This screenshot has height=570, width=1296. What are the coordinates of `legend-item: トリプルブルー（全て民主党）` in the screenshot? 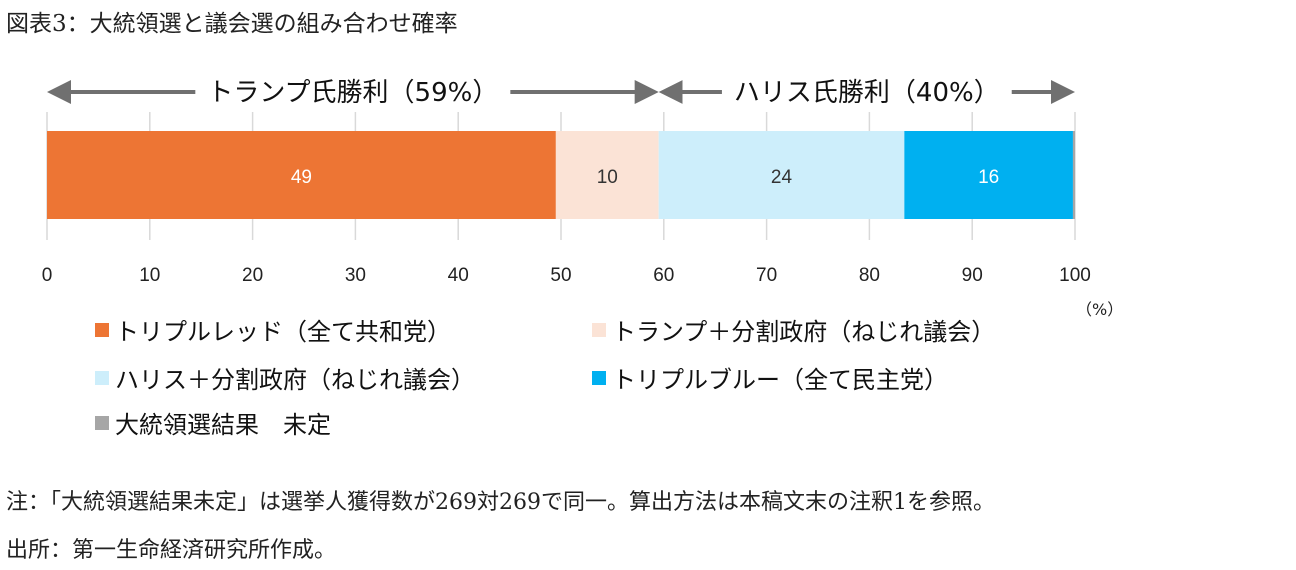 It's located at (770, 377).